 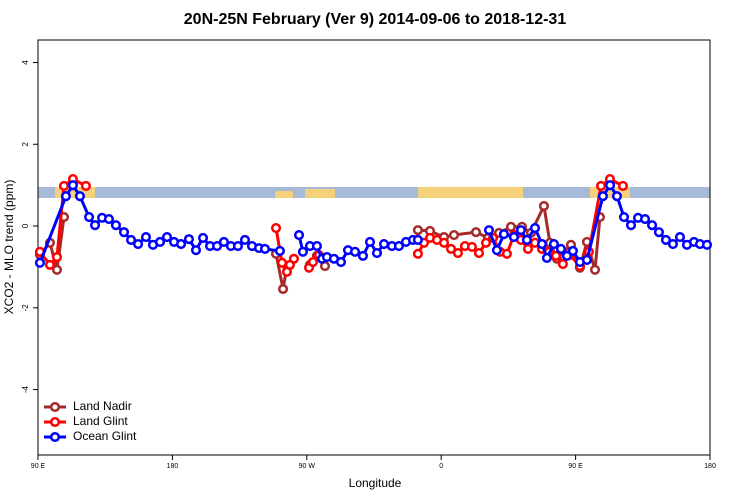 I want to click on map-strip, so click(x=374, y=192).